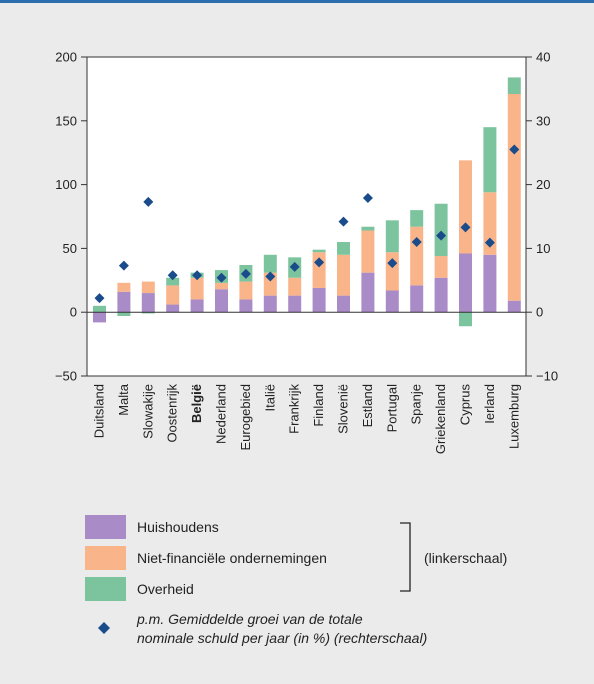  What do you see at coordinates (391, 408) in the screenshot?
I see `x-category-label: Portugal` at bounding box center [391, 408].